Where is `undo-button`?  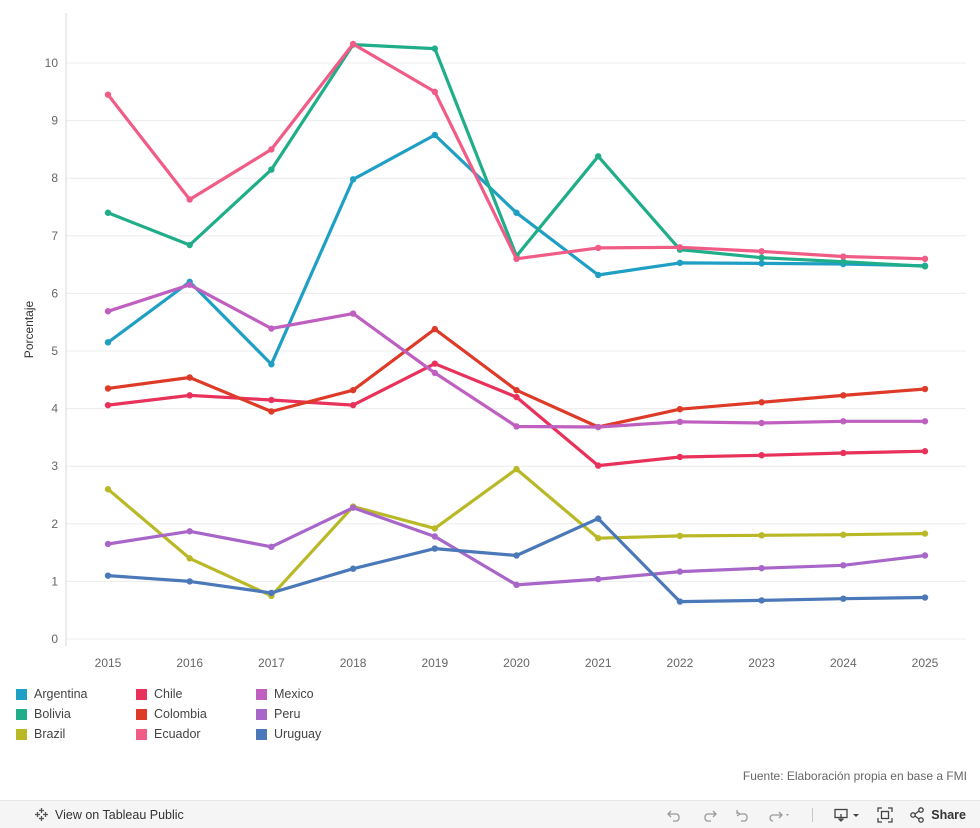 undo-button is located at coordinates (675, 815).